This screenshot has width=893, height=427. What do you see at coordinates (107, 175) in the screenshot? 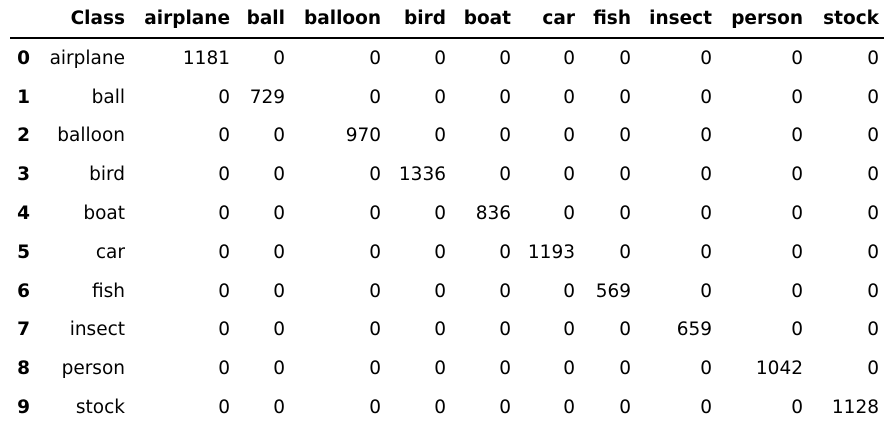
I see `class-name-cell: bird` at bounding box center [107, 175].